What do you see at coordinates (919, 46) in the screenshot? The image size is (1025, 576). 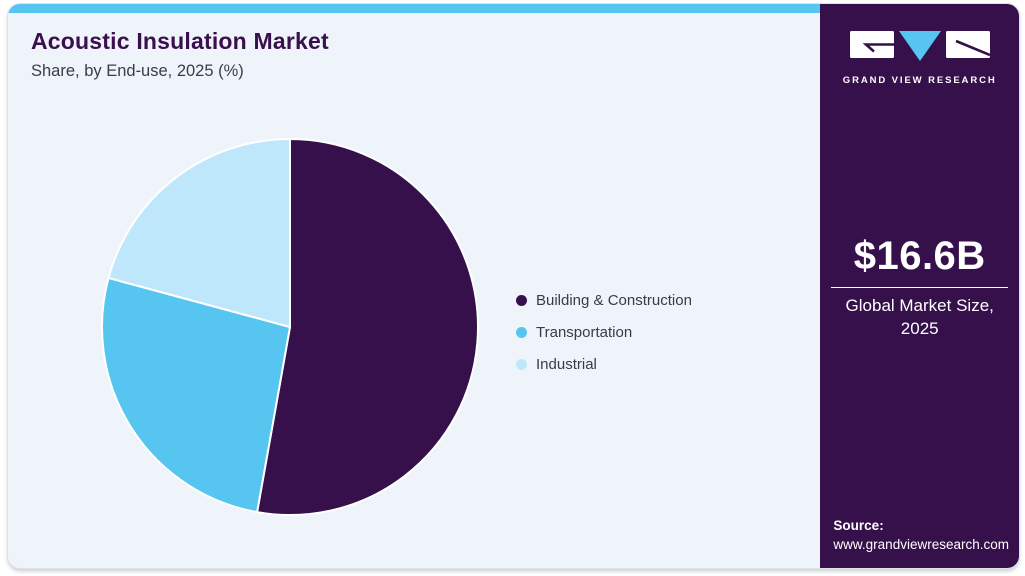 I see `gvr-logo-icon` at bounding box center [919, 46].